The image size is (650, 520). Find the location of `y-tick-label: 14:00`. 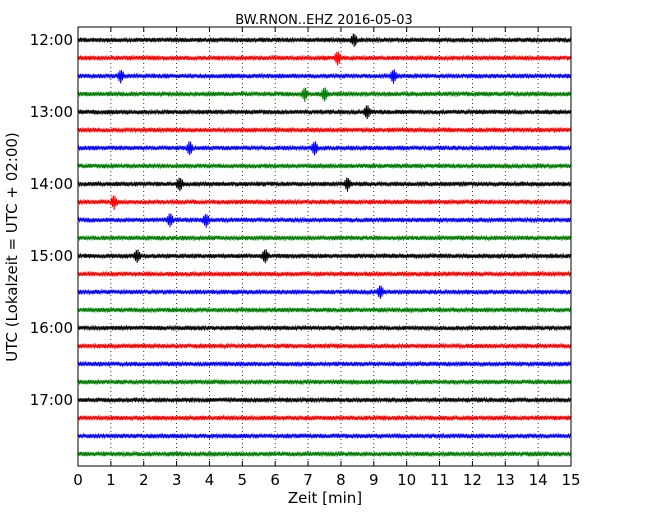

y-tick-label: 14:00 is located at coordinates (51, 184).